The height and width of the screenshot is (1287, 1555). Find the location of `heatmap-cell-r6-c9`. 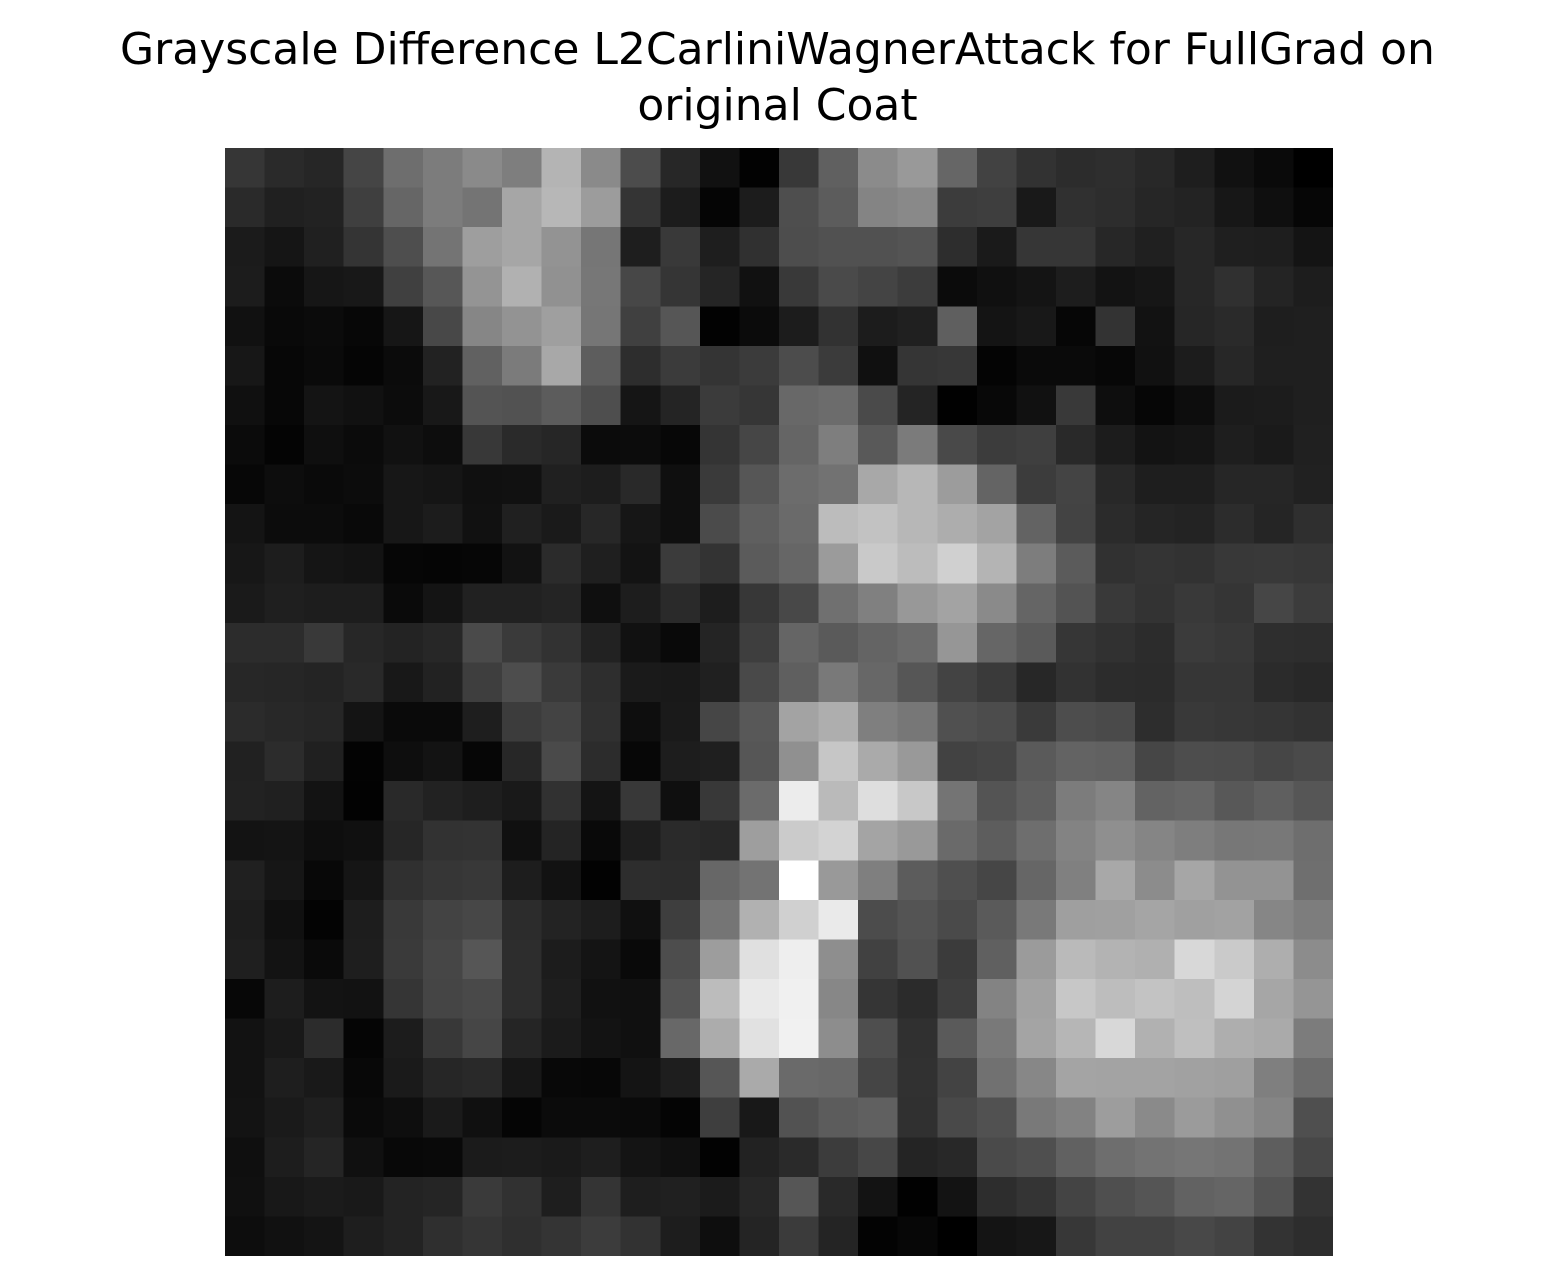

heatmap-cell-r6-c9 is located at coordinates (601, 405).